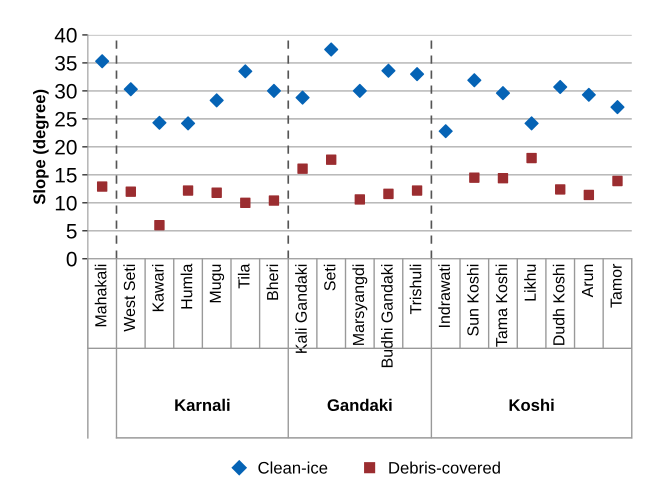 The width and height of the screenshot is (646, 492). I want to click on x-tick-label: Likhu, so click(530, 282).